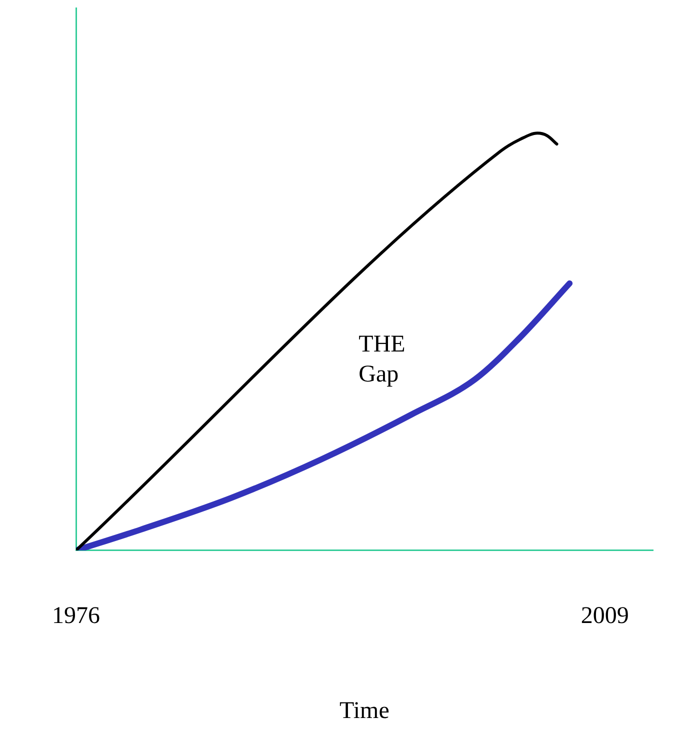 The width and height of the screenshot is (676, 738). What do you see at coordinates (365, 711) in the screenshot?
I see `x-axis-title: Time` at bounding box center [365, 711].